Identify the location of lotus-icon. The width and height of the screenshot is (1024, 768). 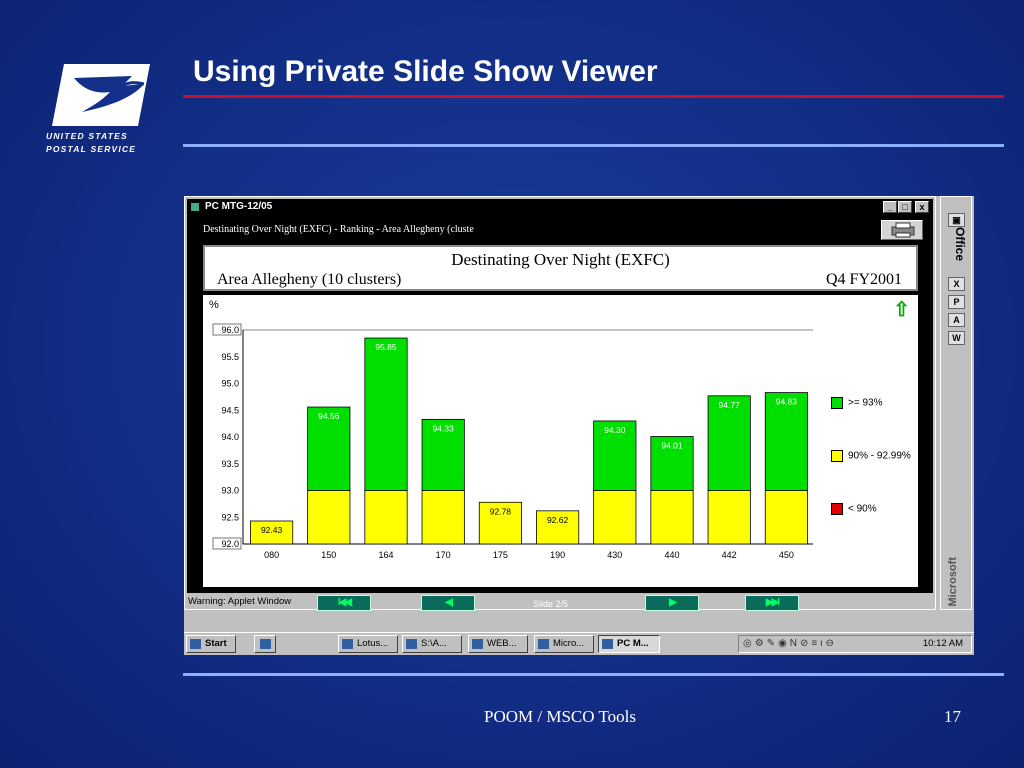
(347, 644).